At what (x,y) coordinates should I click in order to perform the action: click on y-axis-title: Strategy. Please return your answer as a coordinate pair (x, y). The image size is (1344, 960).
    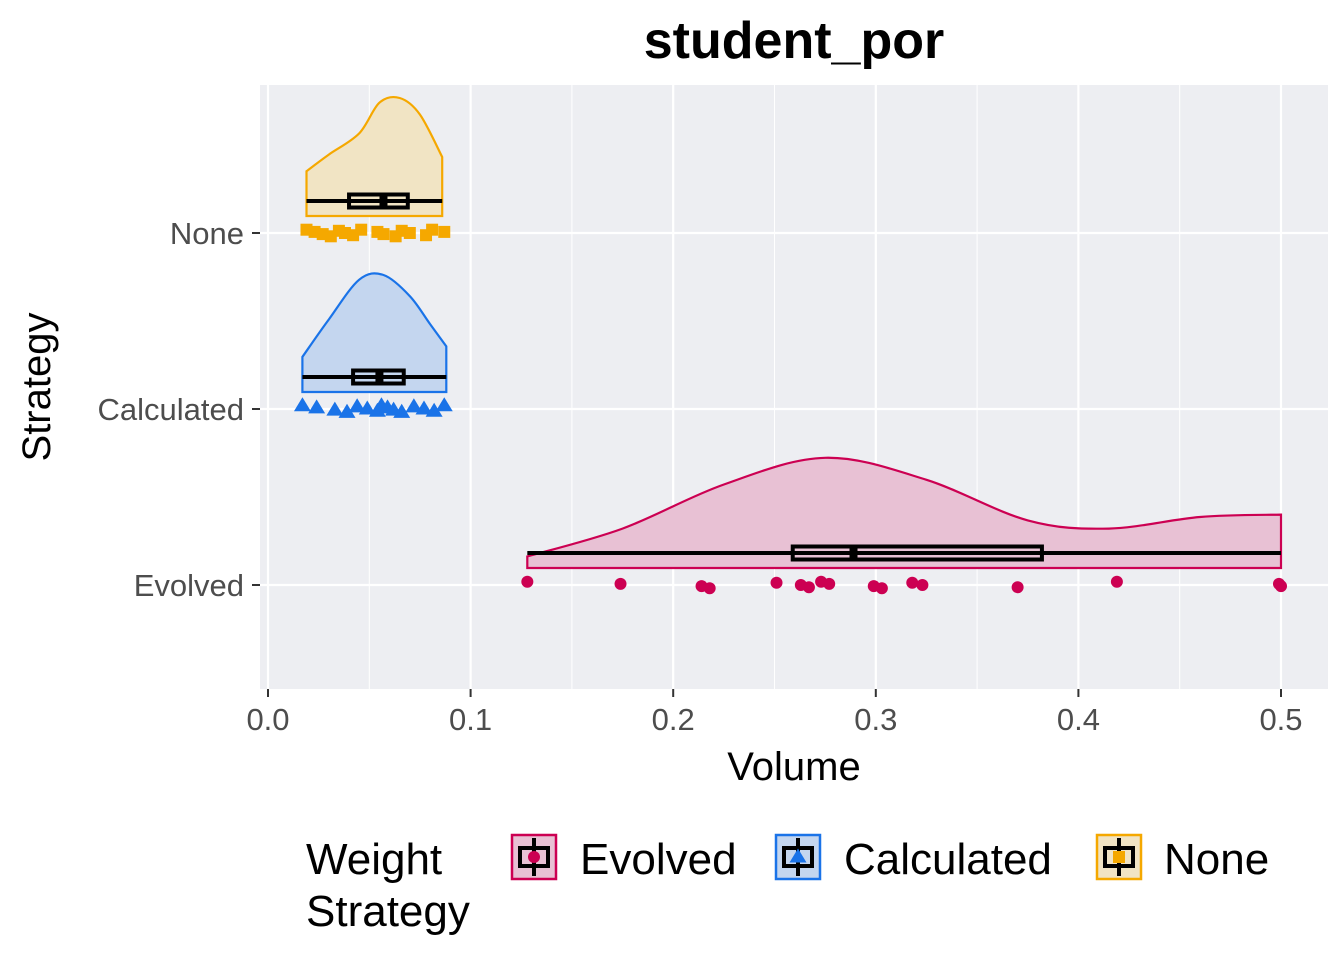
    Looking at the image, I should click on (37, 387).